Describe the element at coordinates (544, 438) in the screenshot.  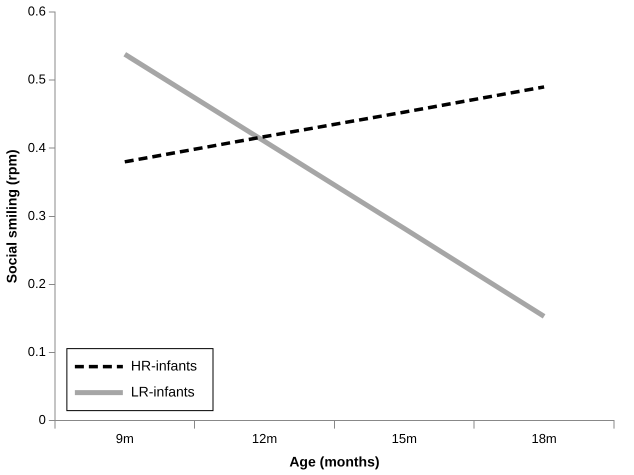
I see `x-tick-label: 18m` at that location.